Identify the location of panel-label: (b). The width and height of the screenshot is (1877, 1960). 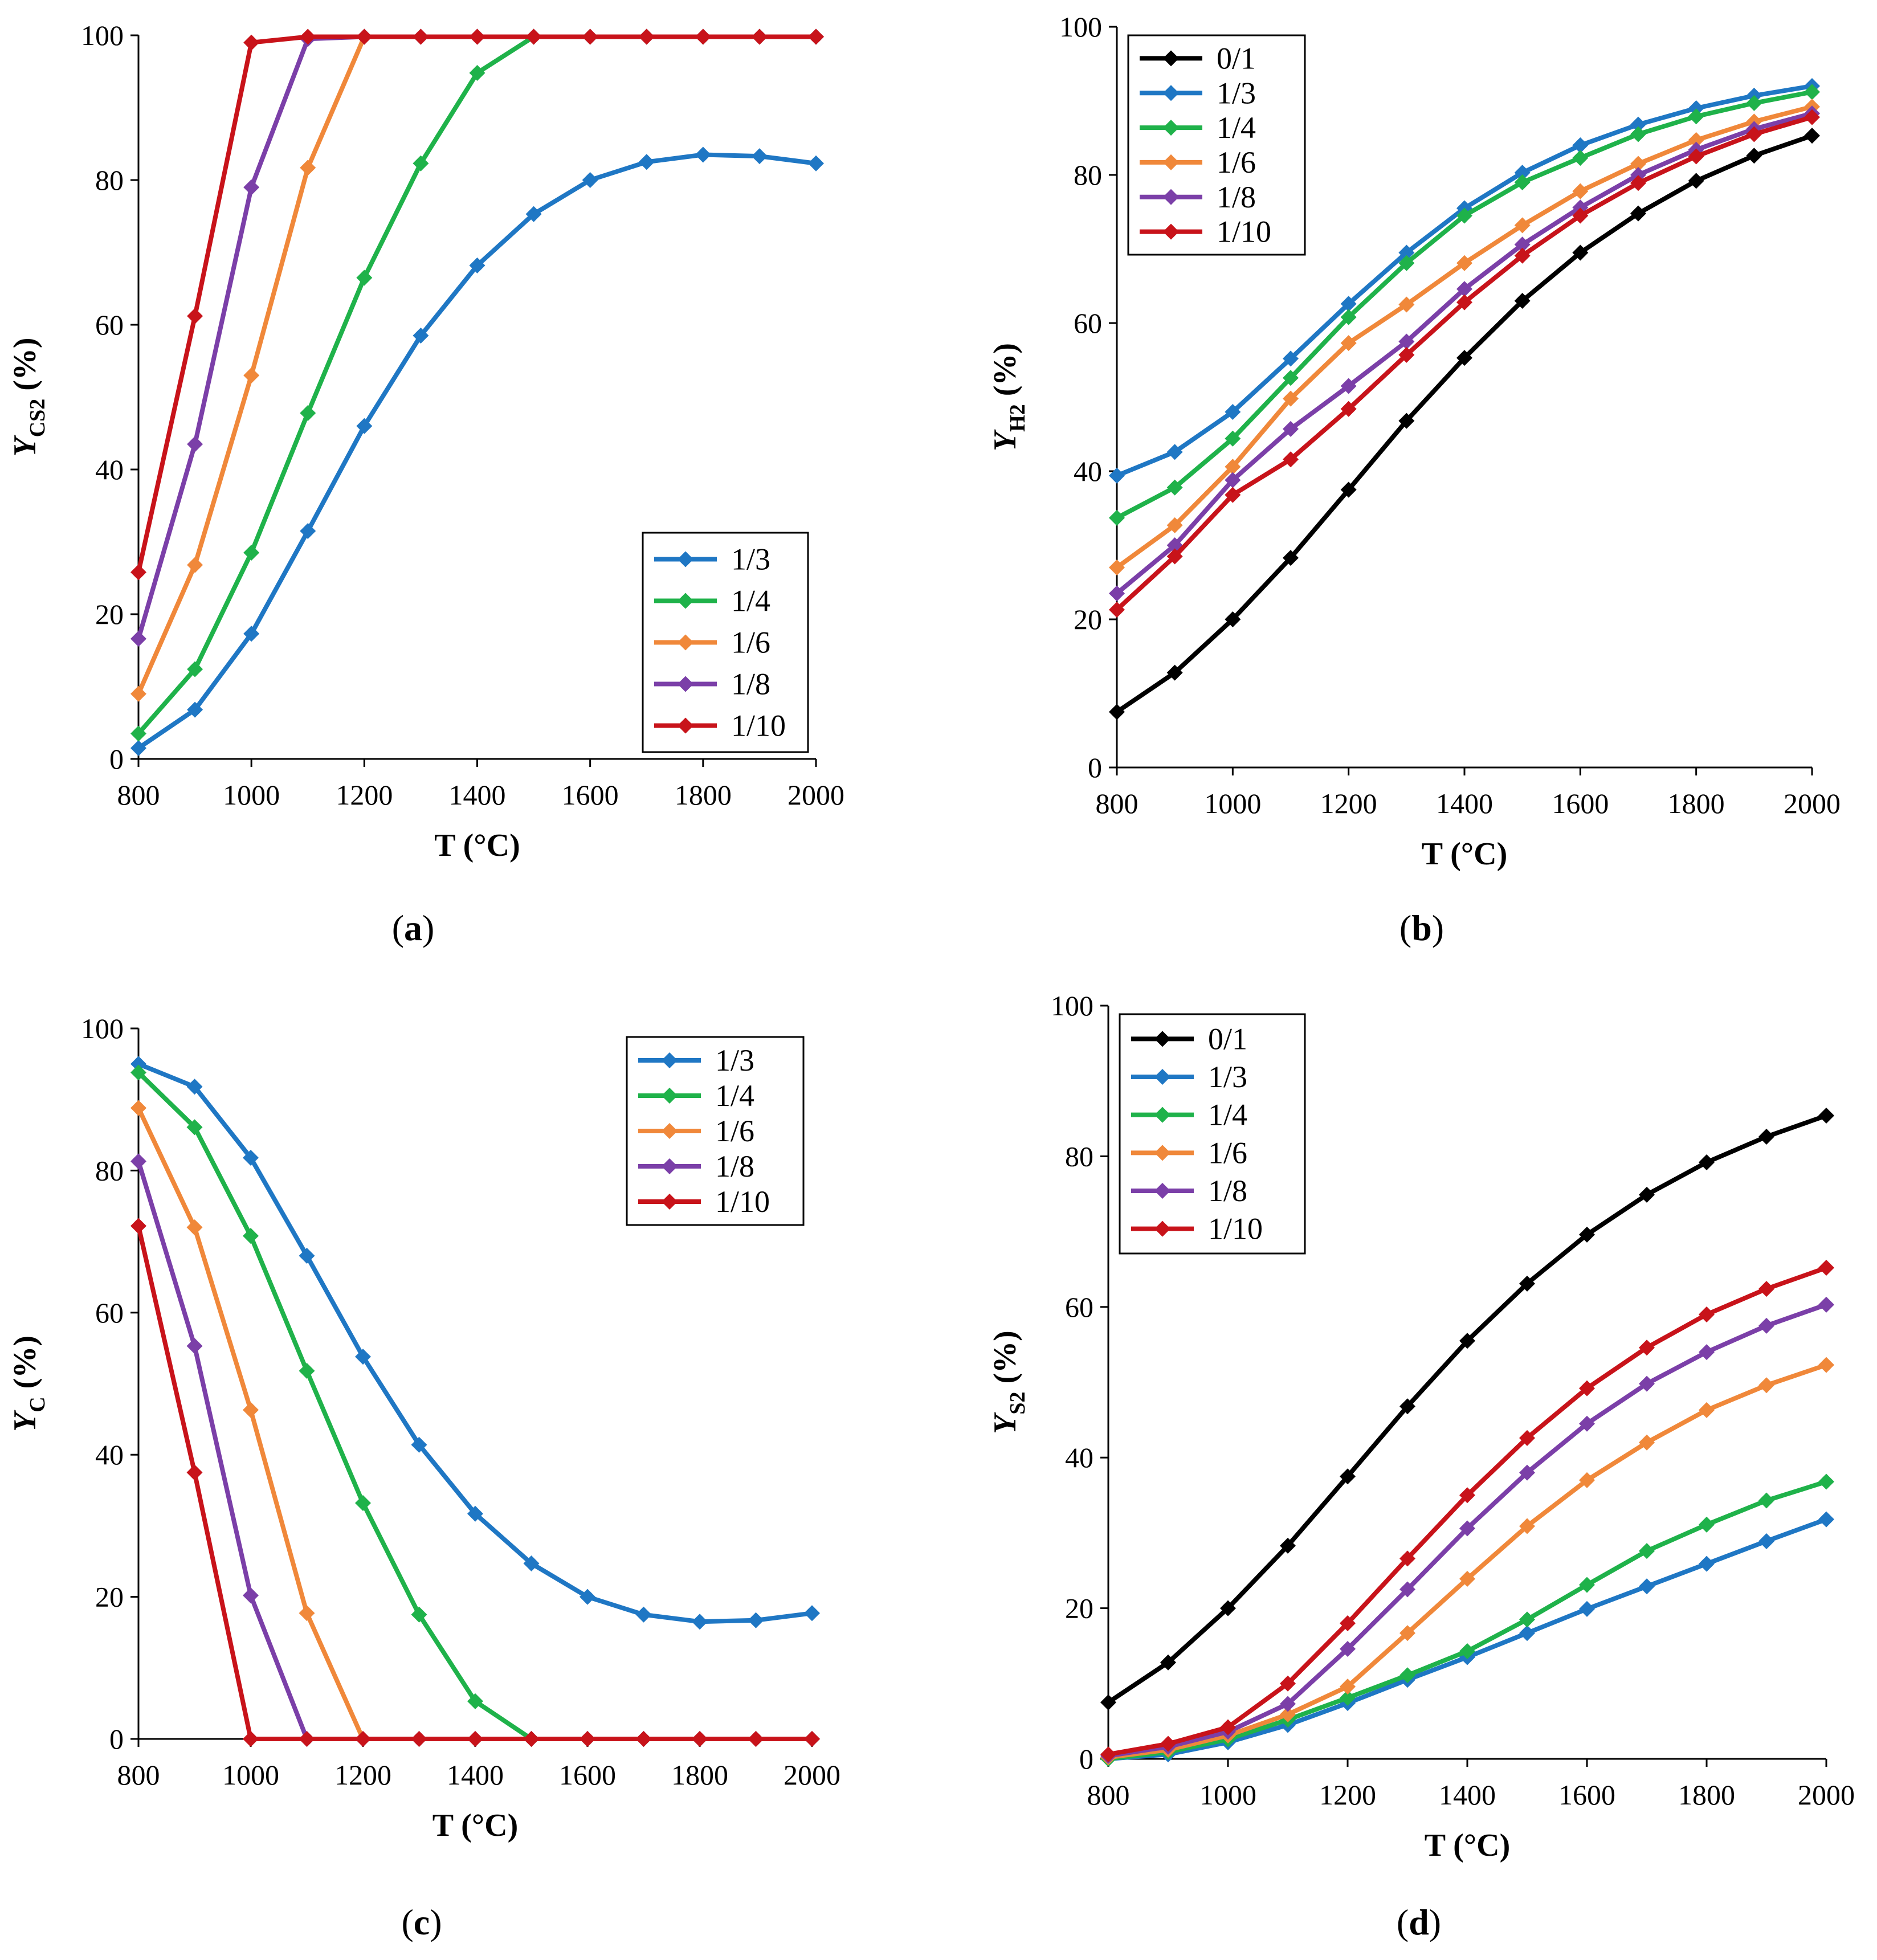
(1421, 928).